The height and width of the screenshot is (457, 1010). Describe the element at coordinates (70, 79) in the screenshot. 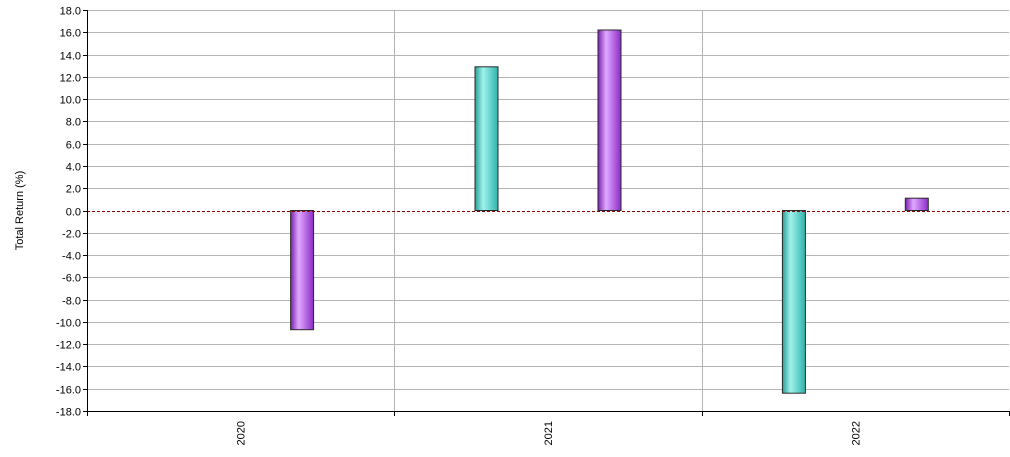

I see `y-tick-label: 12.0` at that location.